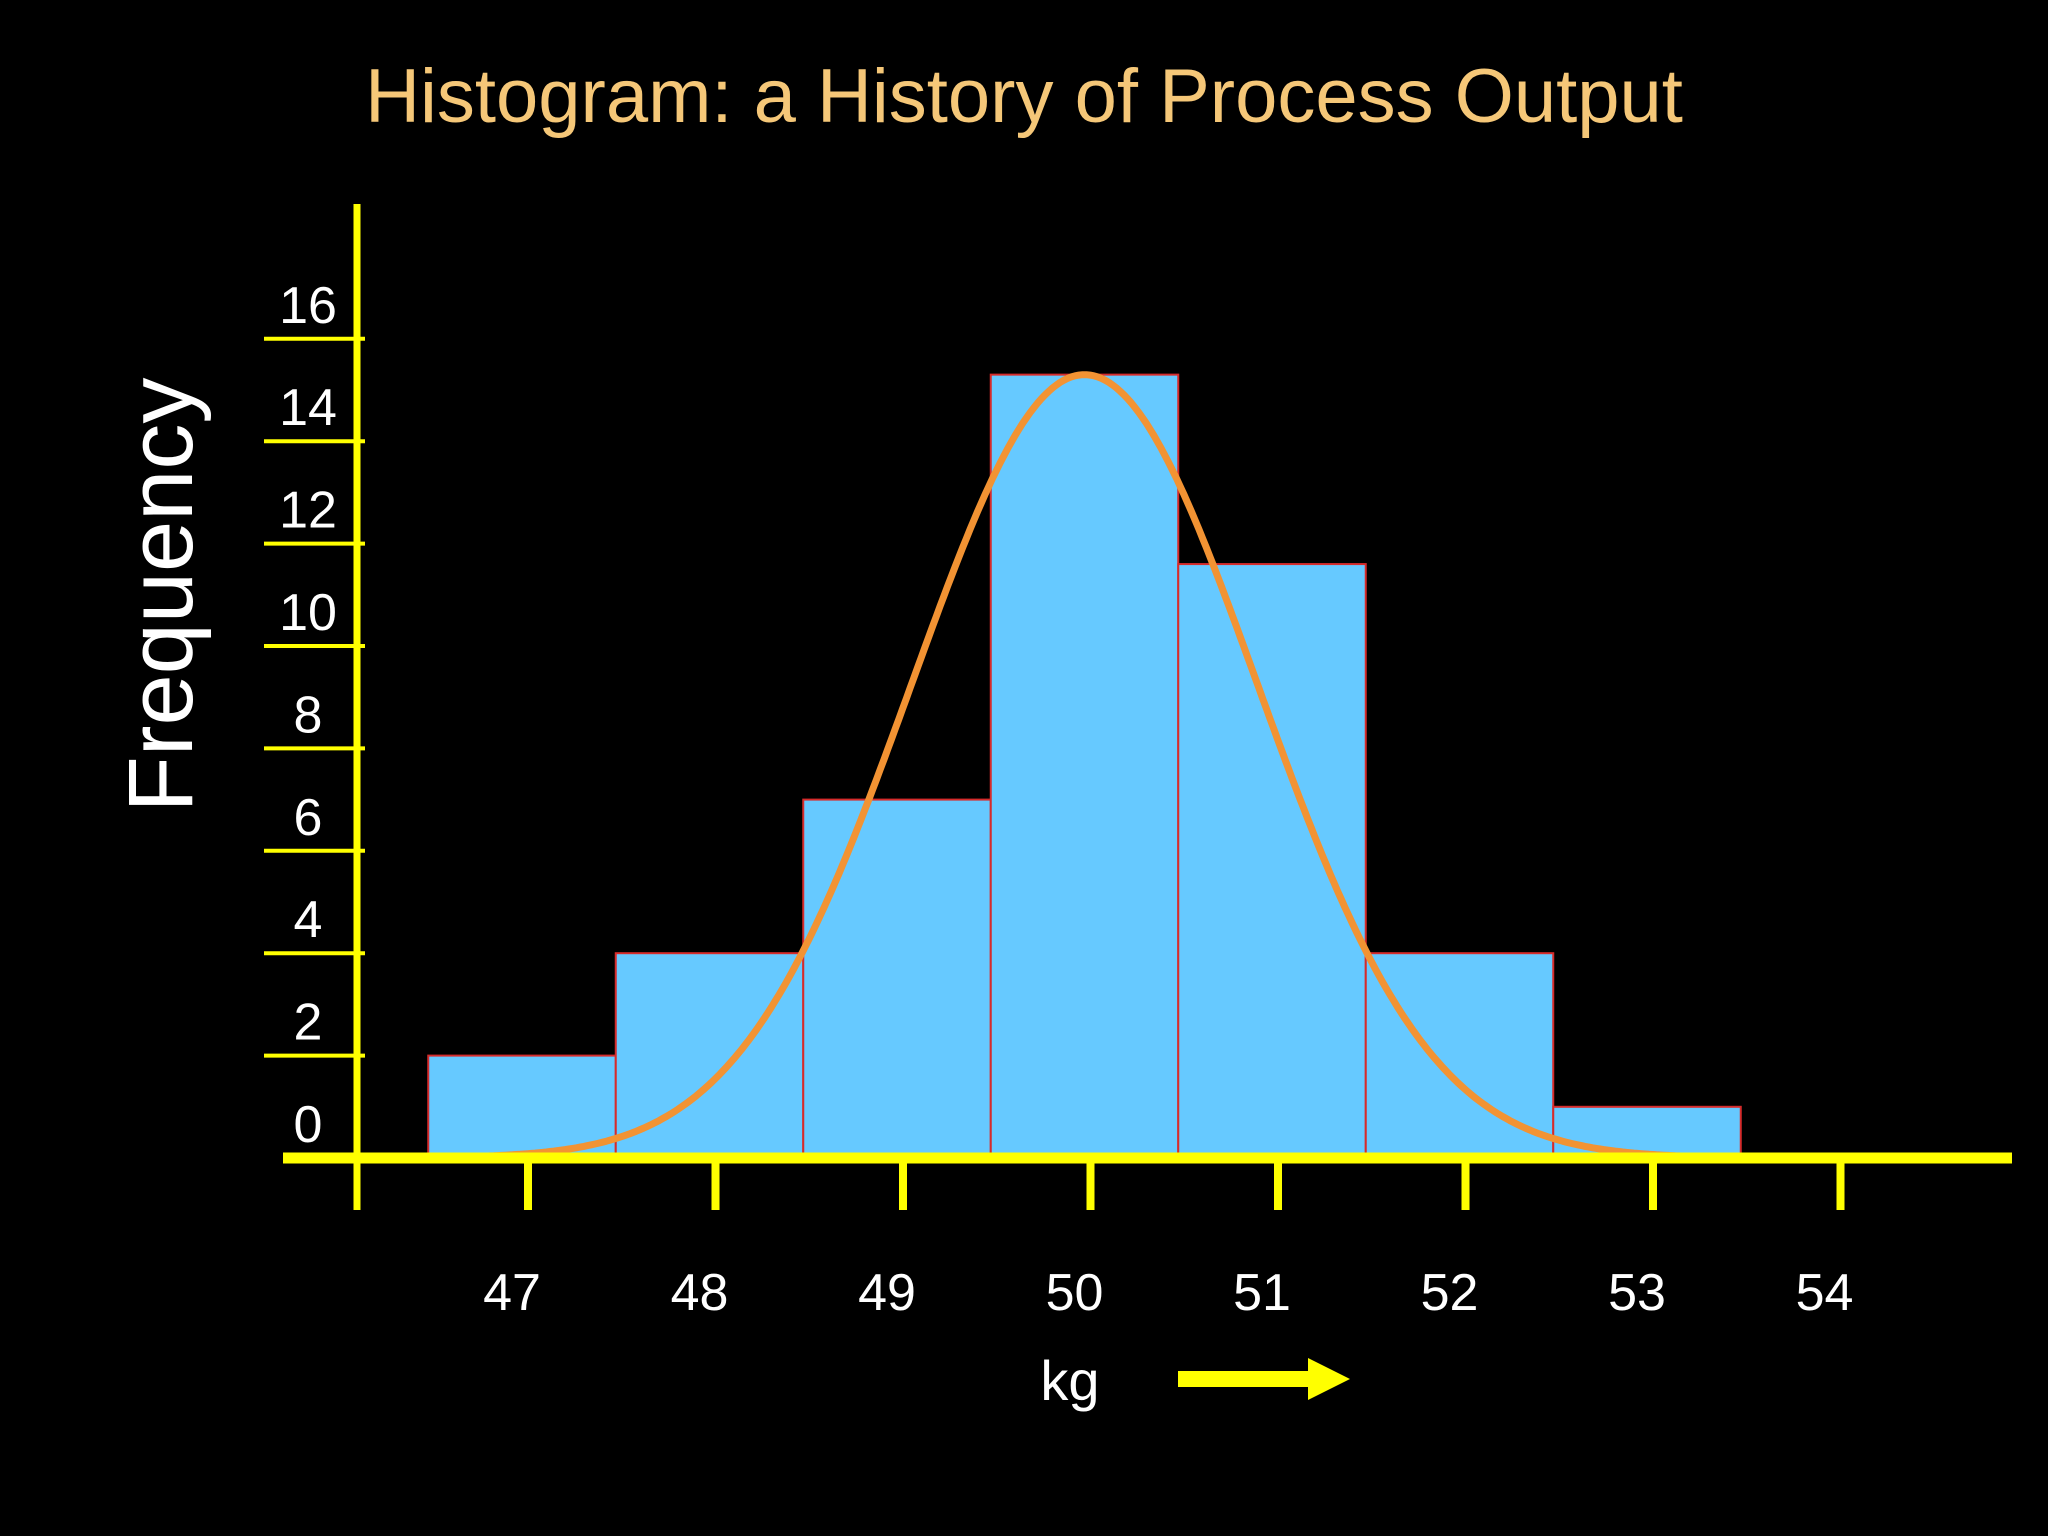  I want to click on y-tick-label: 8, so click(308, 715).